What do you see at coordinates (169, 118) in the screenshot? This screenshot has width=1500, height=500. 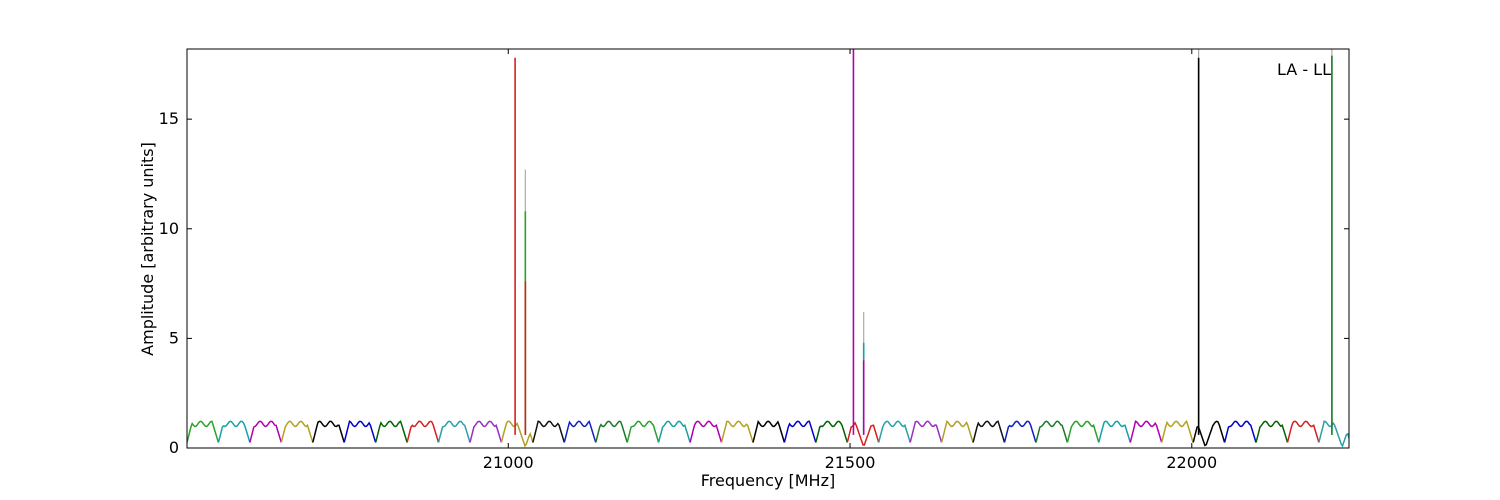 I see `y-tick-label: 15` at bounding box center [169, 118].